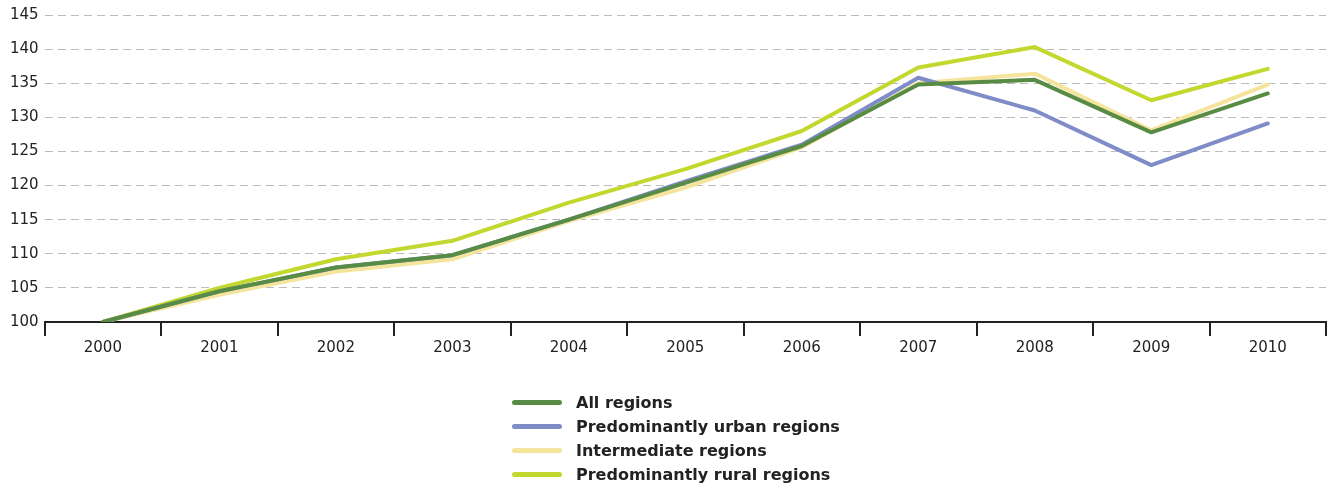  I want to click on x-tick-label: 2005, so click(685, 346).